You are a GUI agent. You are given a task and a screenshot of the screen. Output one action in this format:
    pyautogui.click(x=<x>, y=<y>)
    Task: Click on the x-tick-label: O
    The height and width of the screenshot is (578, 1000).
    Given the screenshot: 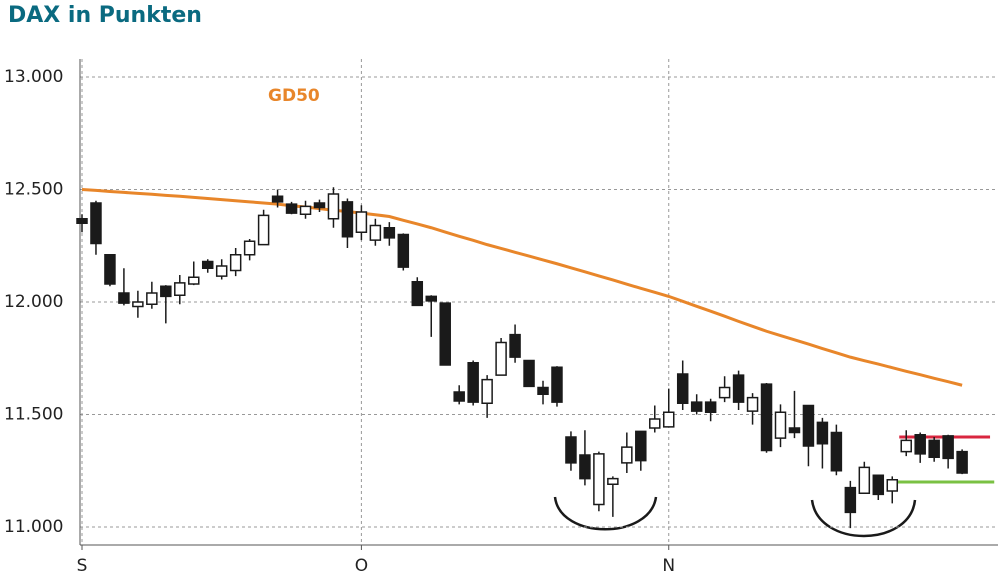 What is the action you would take?
    pyautogui.click(x=361, y=566)
    